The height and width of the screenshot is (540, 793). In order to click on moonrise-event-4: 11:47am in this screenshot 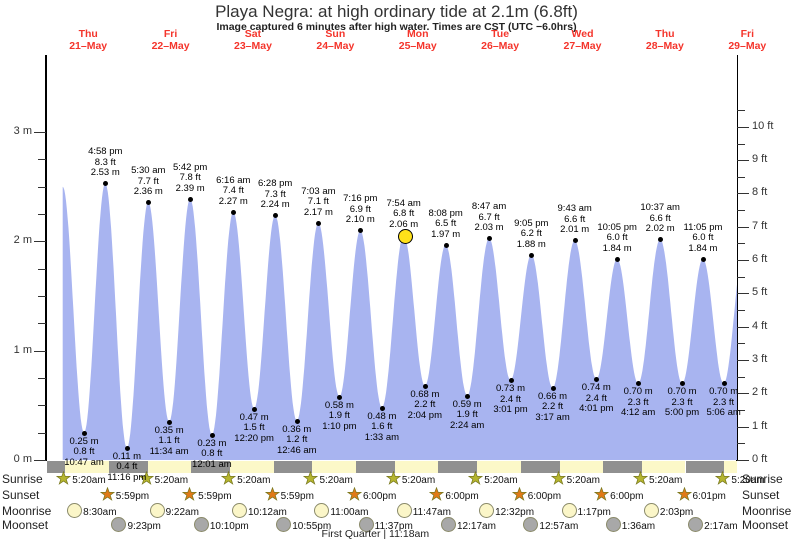, I will do `click(423, 510)`.